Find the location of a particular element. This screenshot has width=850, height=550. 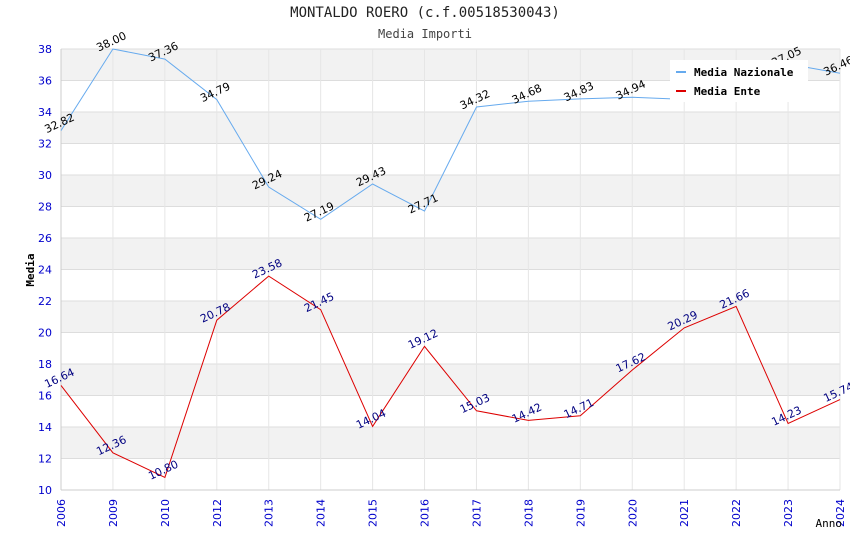

x-tick-label: 2010 is located at coordinates (165, 513).